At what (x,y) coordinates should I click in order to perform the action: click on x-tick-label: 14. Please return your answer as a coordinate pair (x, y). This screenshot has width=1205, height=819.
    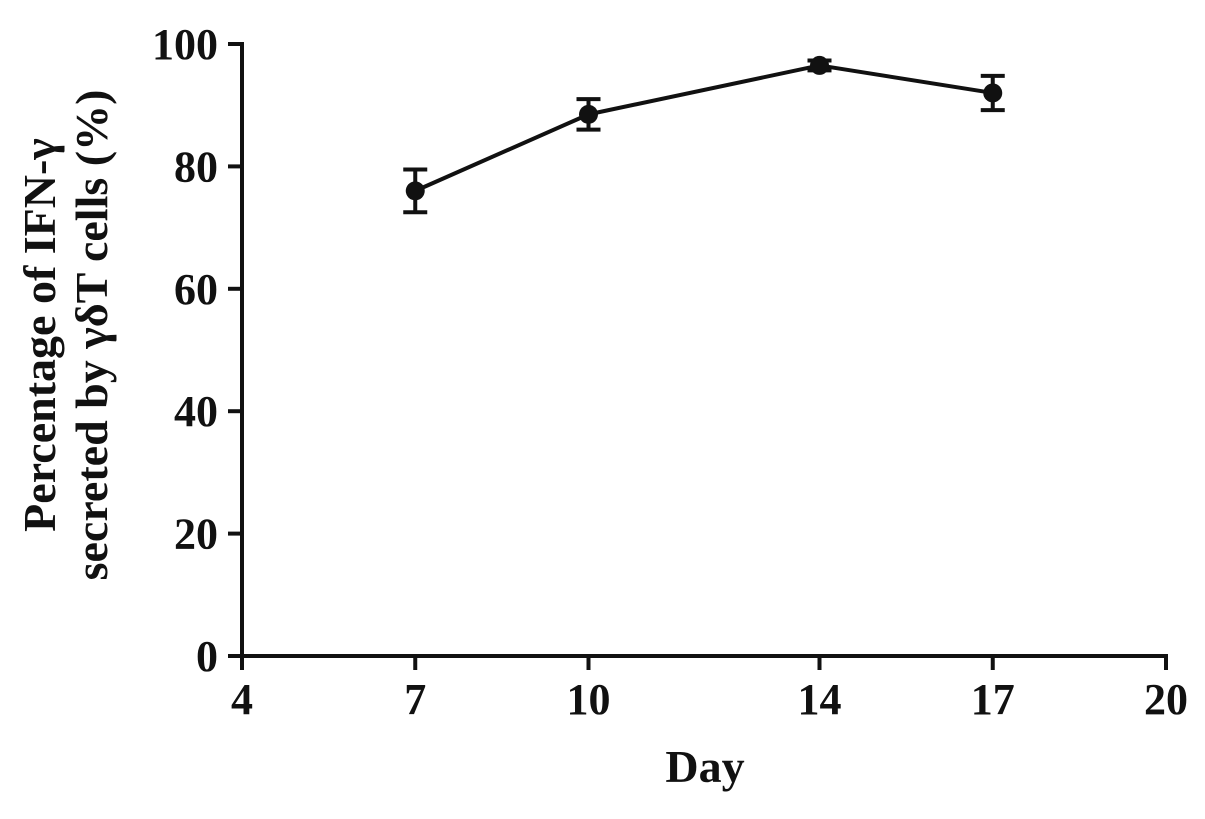
    Looking at the image, I should click on (820, 699).